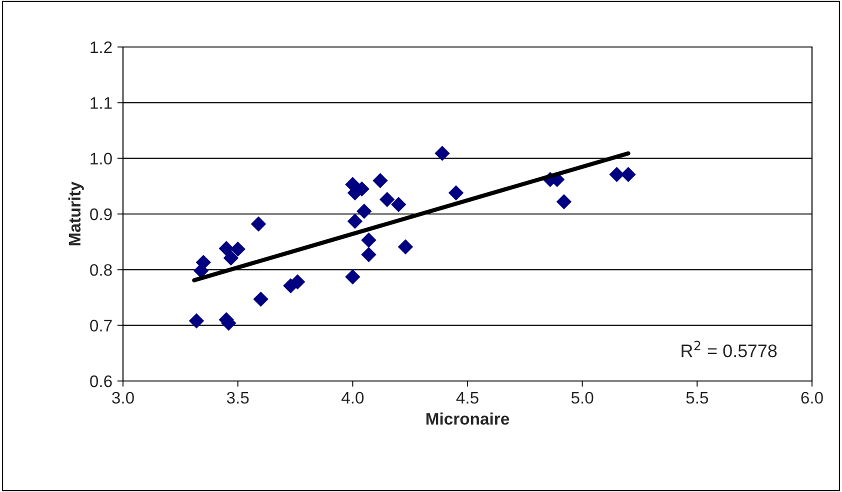 The width and height of the screenshot is (842, 492). What do you see at coordinates (123, 398) in the screenshot?
I see `x-tick-label: 3.0` at bounding box center [123, 398].